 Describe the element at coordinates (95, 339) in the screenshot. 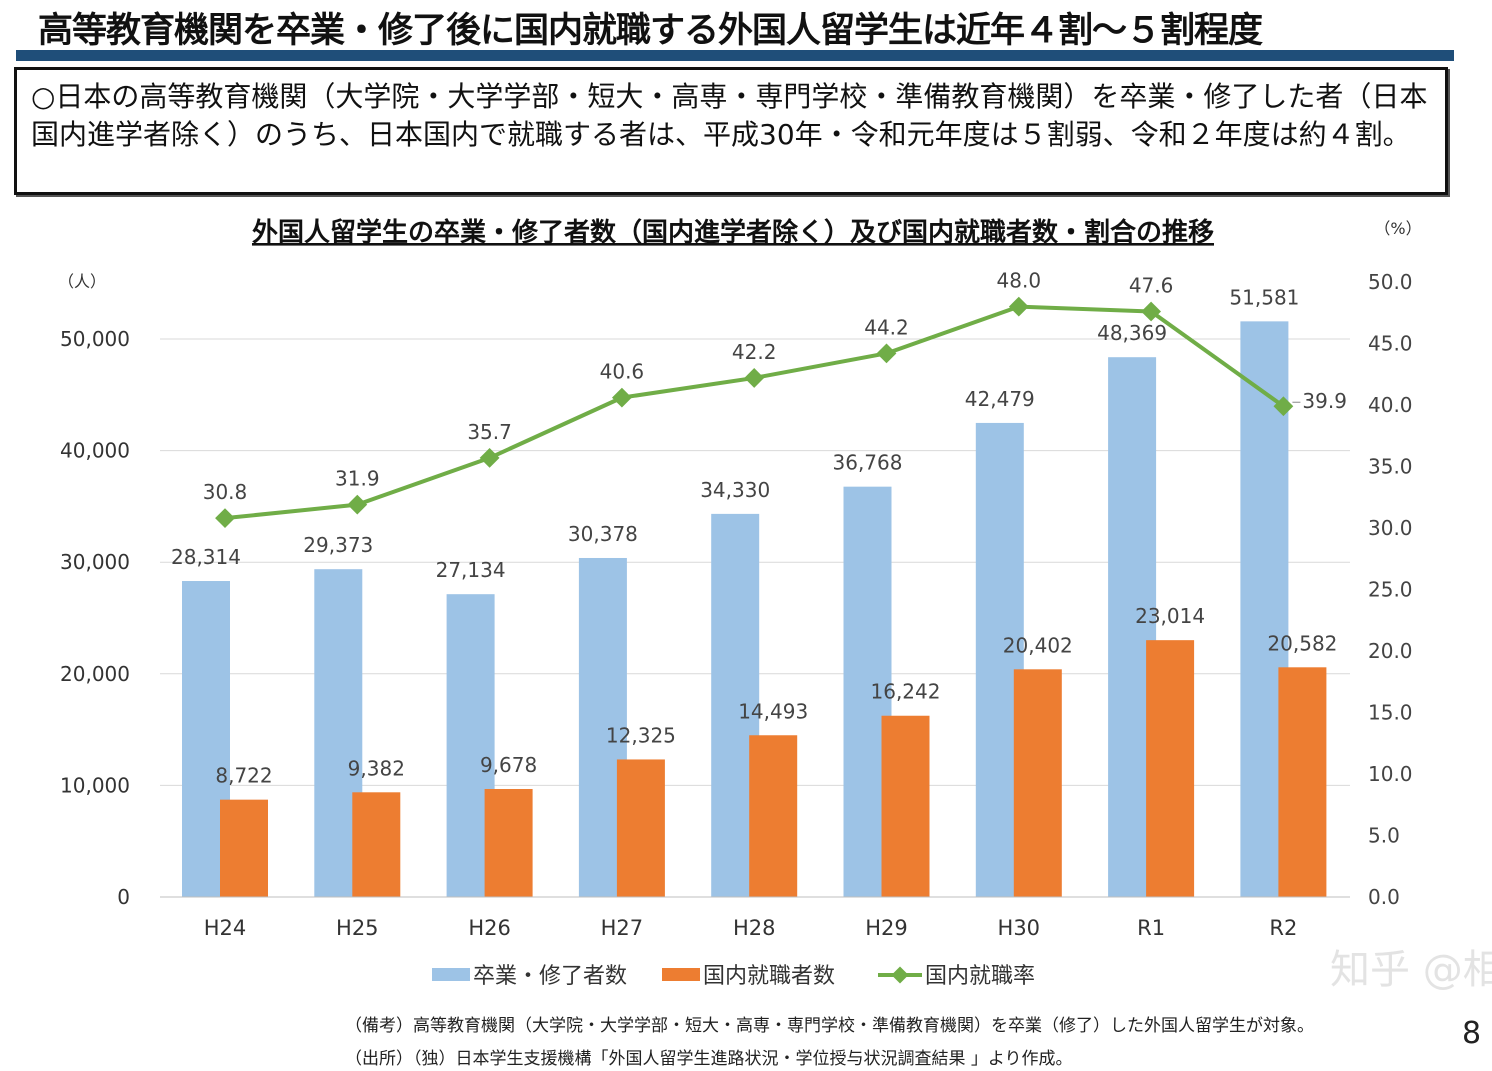

I see `left-tick-label: 50,000` at that location.